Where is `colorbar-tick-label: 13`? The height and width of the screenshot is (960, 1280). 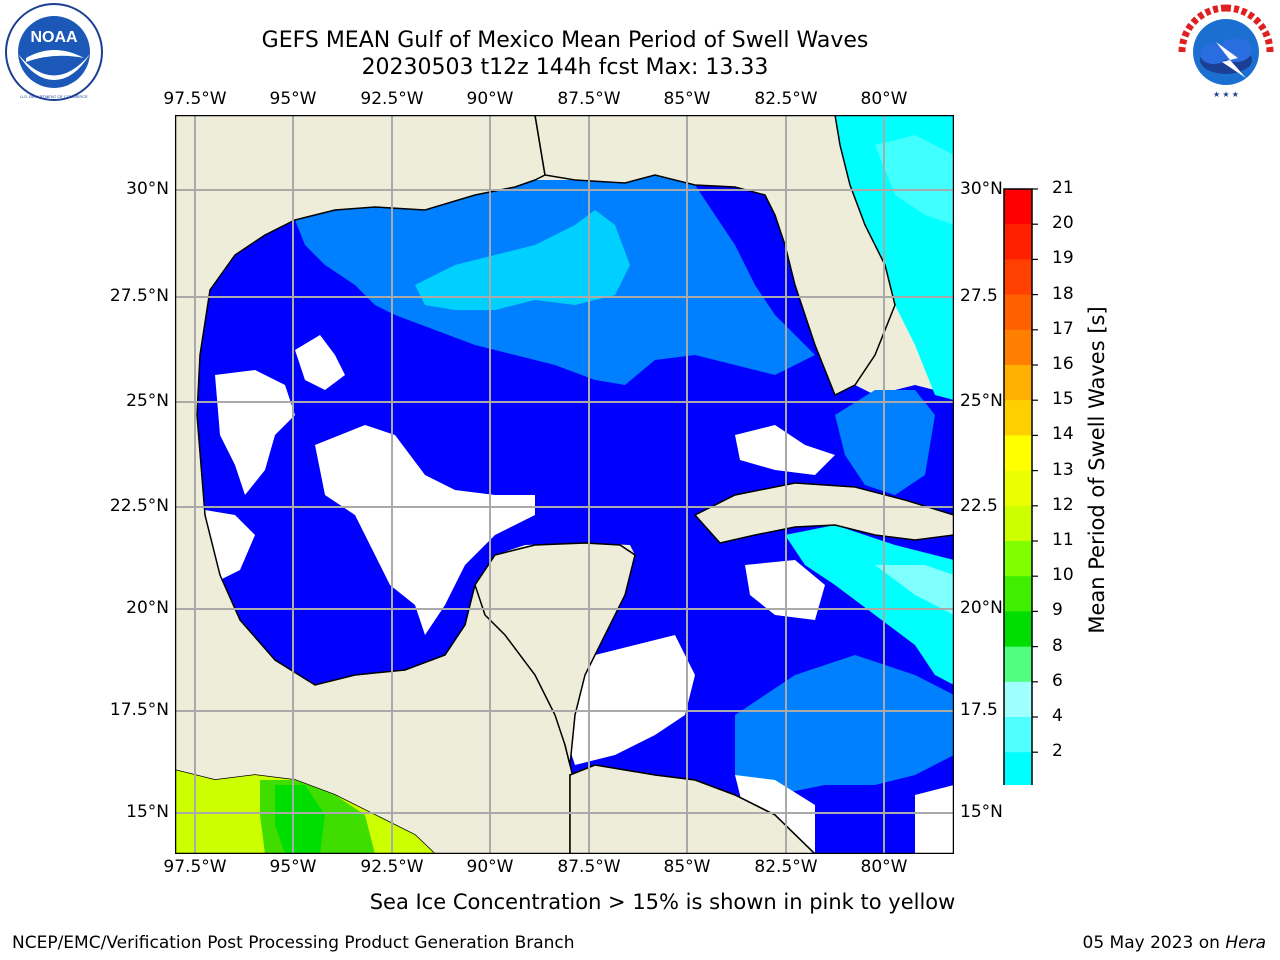 colorbar-tick-label: 13 is located at coordinates (1063, 469).